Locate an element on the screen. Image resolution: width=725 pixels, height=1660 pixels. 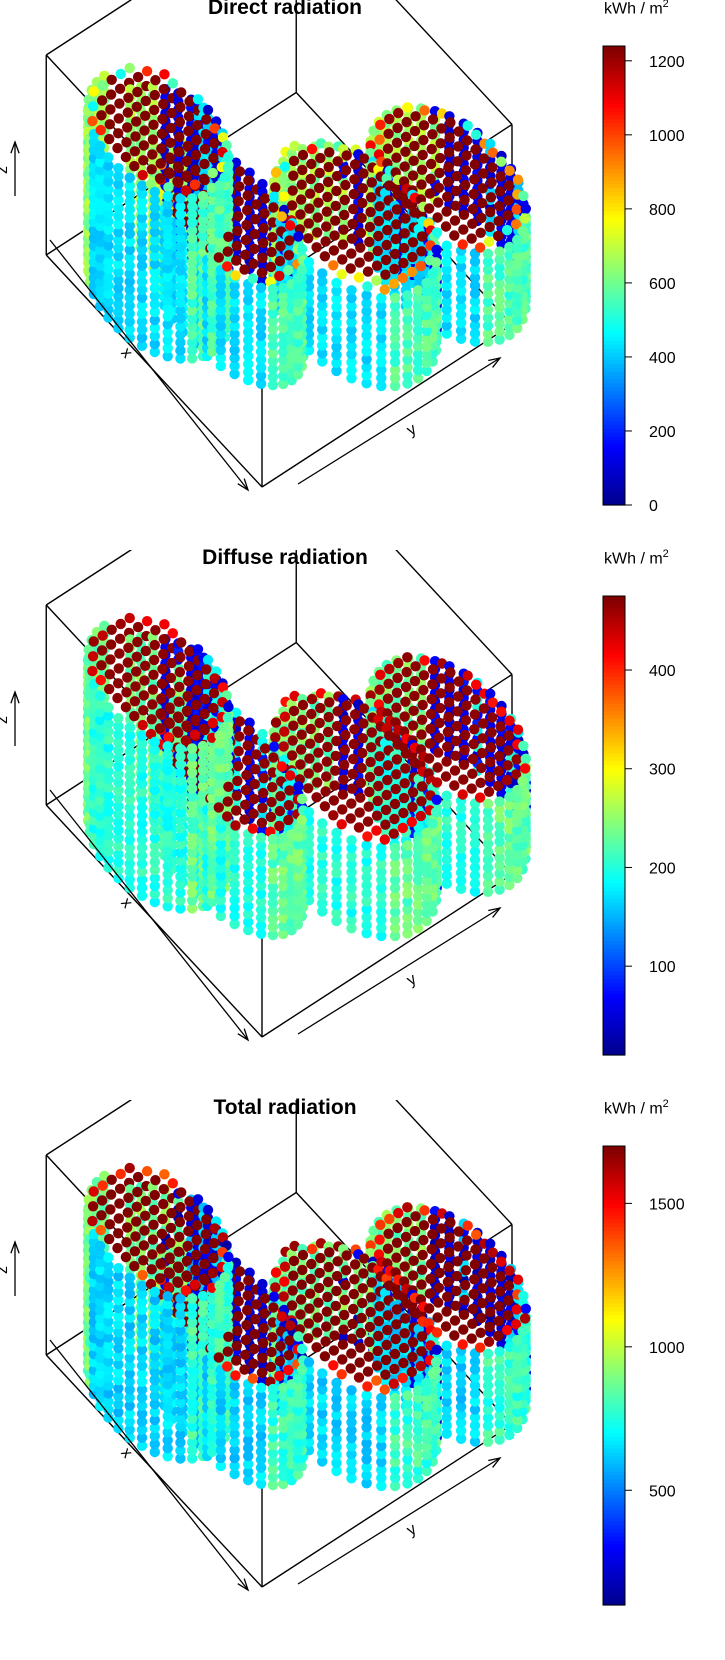
colorbar-tick-label: 1000 is located at coordinates (667, 136).